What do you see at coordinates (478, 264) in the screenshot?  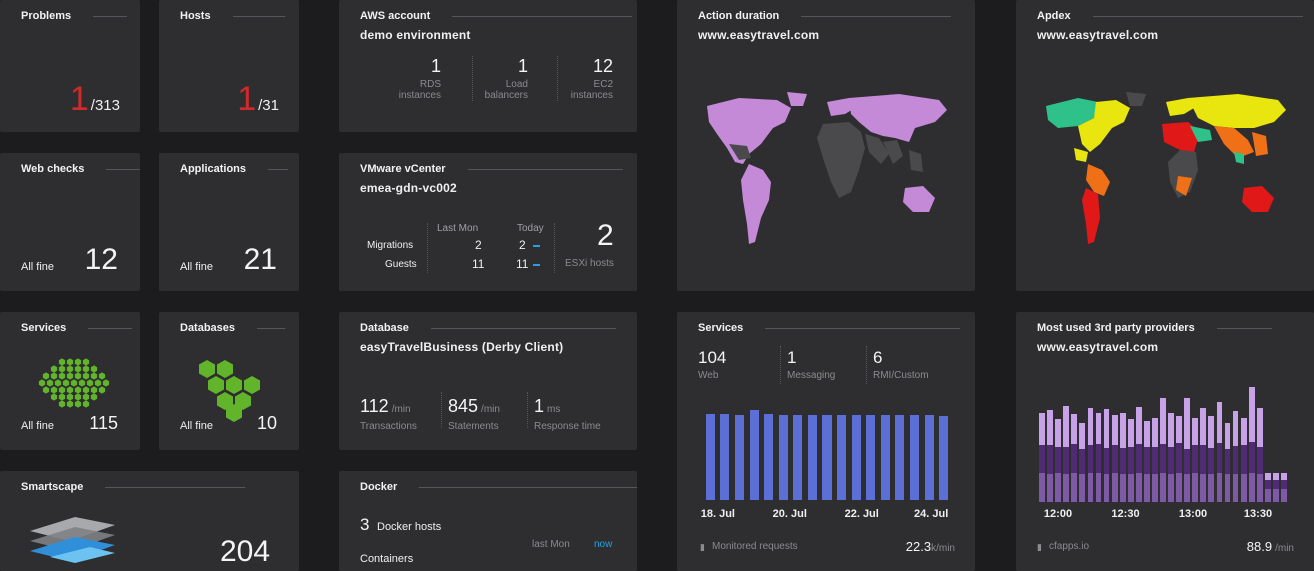 I see `cell-value: 11` at bounding box center [478, 264].